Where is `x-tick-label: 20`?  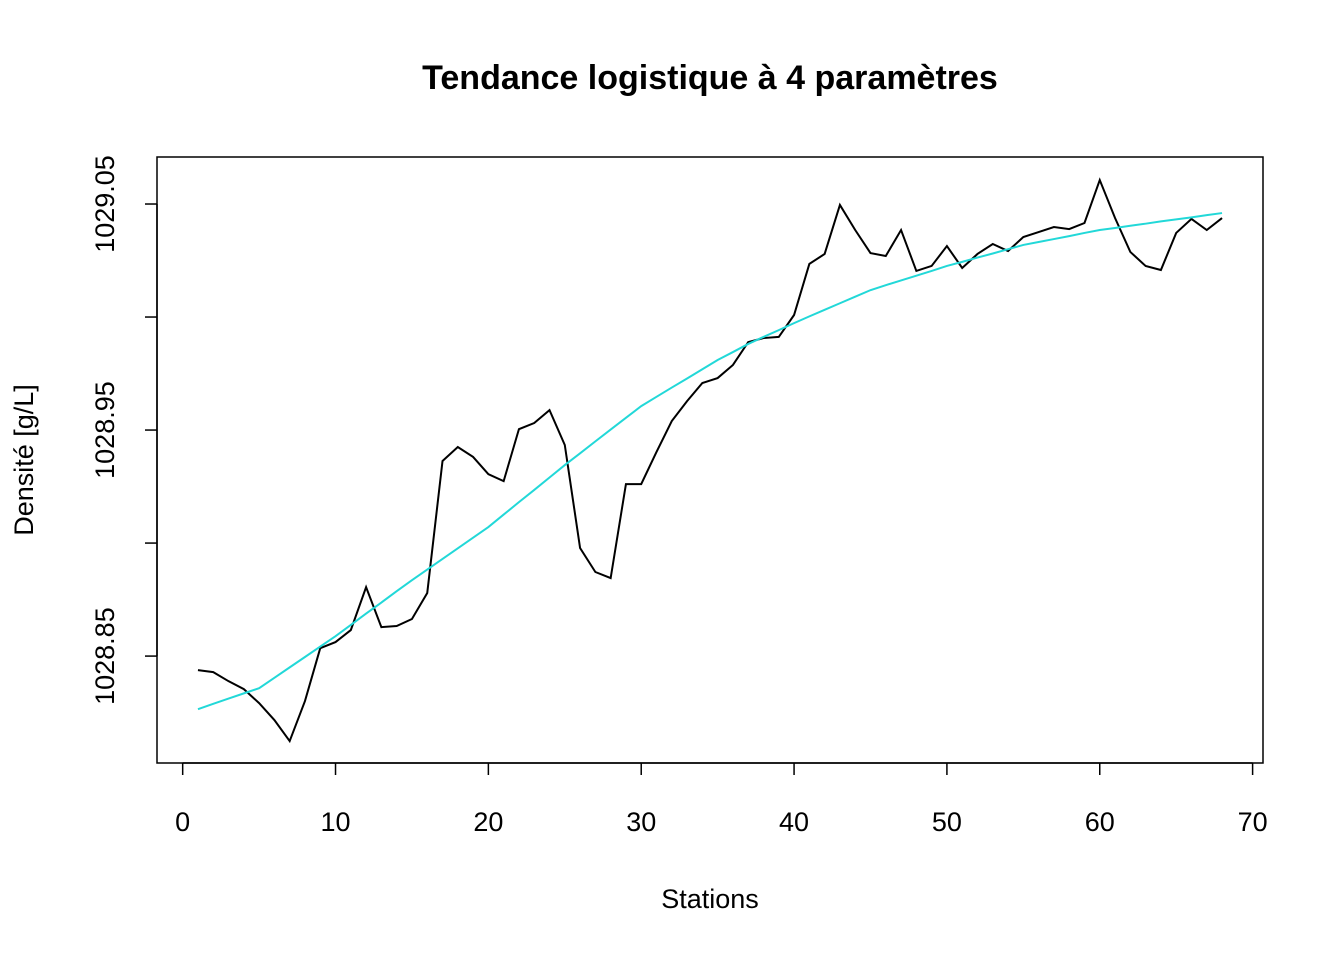
x-tick-label: 20 is located at coordinates (488, 822).